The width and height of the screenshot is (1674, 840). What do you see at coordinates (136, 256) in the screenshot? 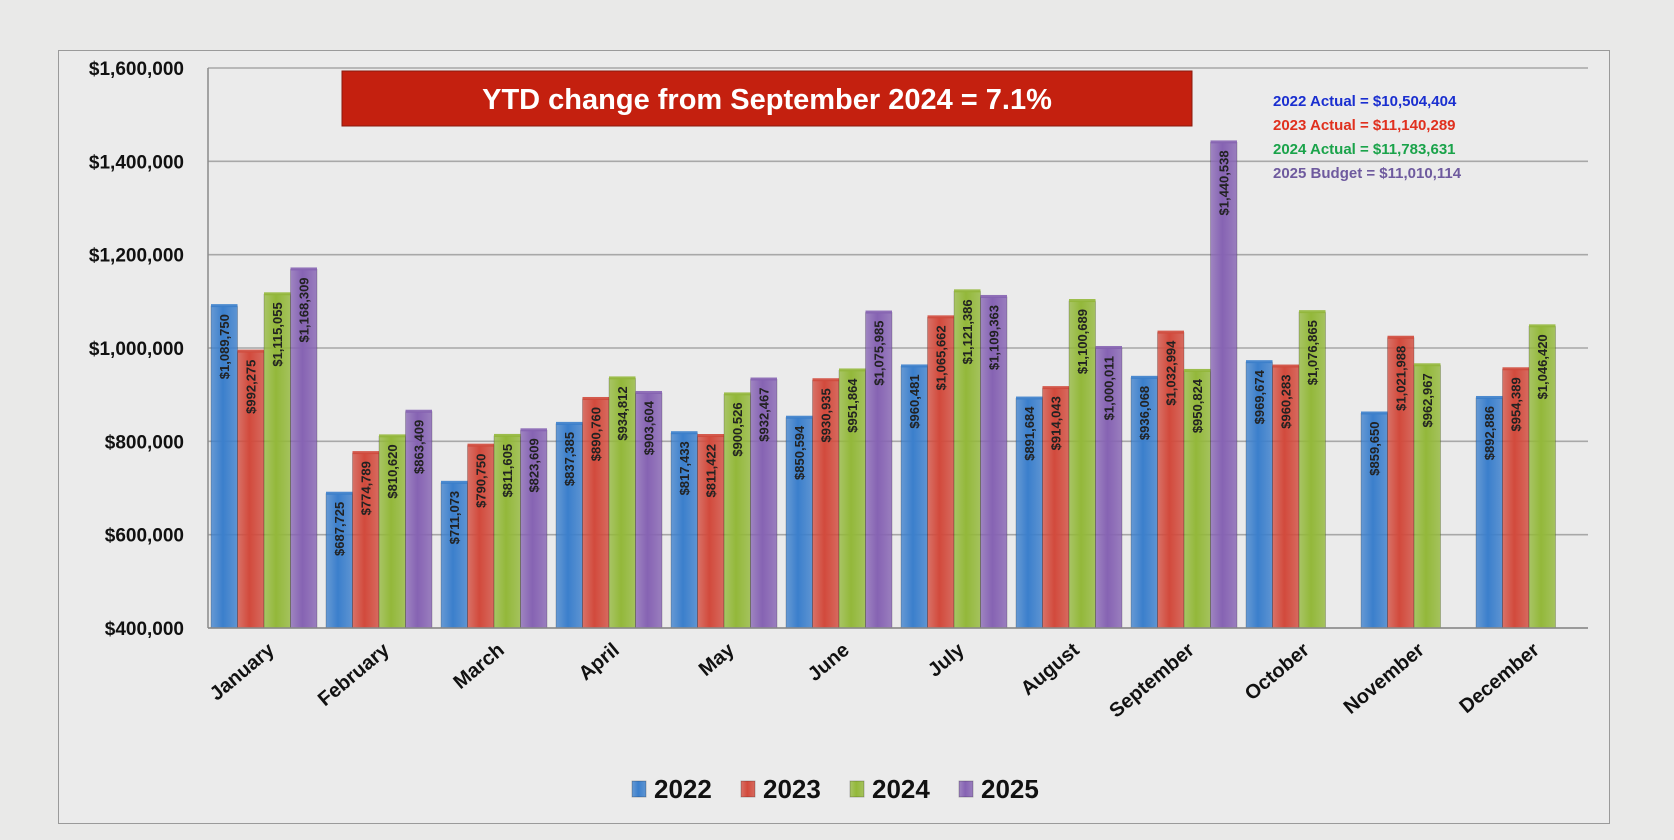
I see `y-tick-label: $1,200,000` at bounding box center [136, 256].